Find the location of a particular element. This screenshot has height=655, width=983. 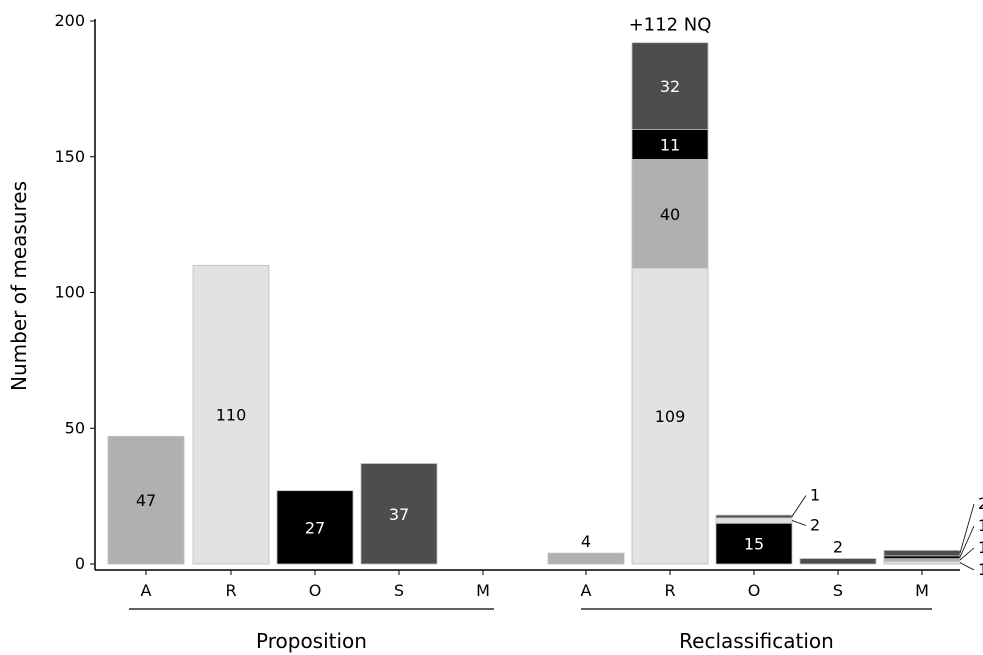

bar-value-label: 37 is located at coordinates (399, 514).